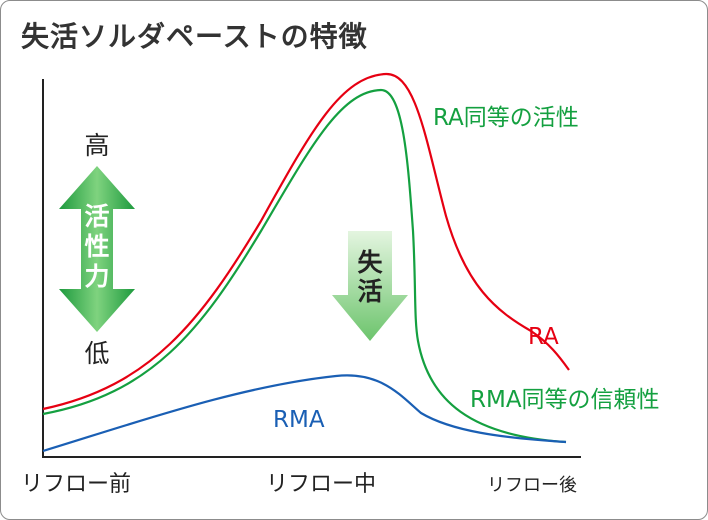  I want to click on activity-high-label: 高, so click(96, 145).